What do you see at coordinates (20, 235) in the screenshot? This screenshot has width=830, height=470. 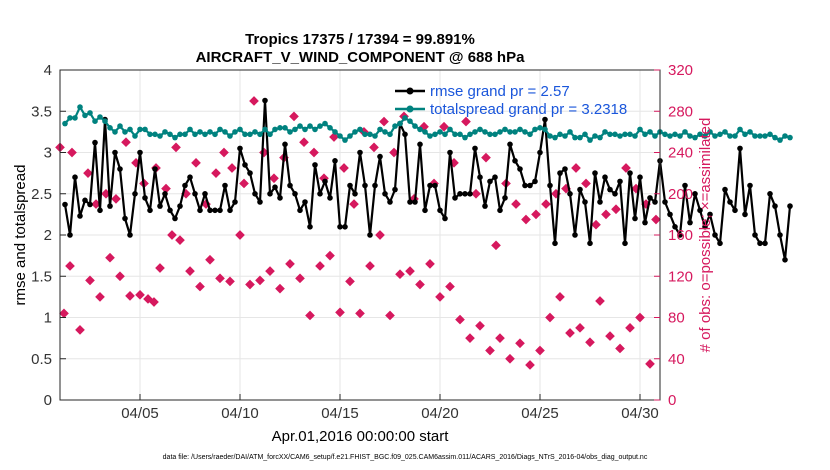 I see `y-axis-label: rmse and totalspread` at bounding box center [20, 235].